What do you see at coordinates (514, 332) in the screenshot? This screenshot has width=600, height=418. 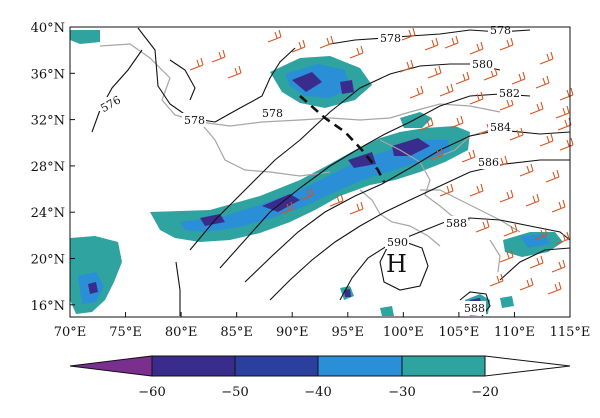 I see `x-tick-label: 110°E` at bounding box center [514, 332].